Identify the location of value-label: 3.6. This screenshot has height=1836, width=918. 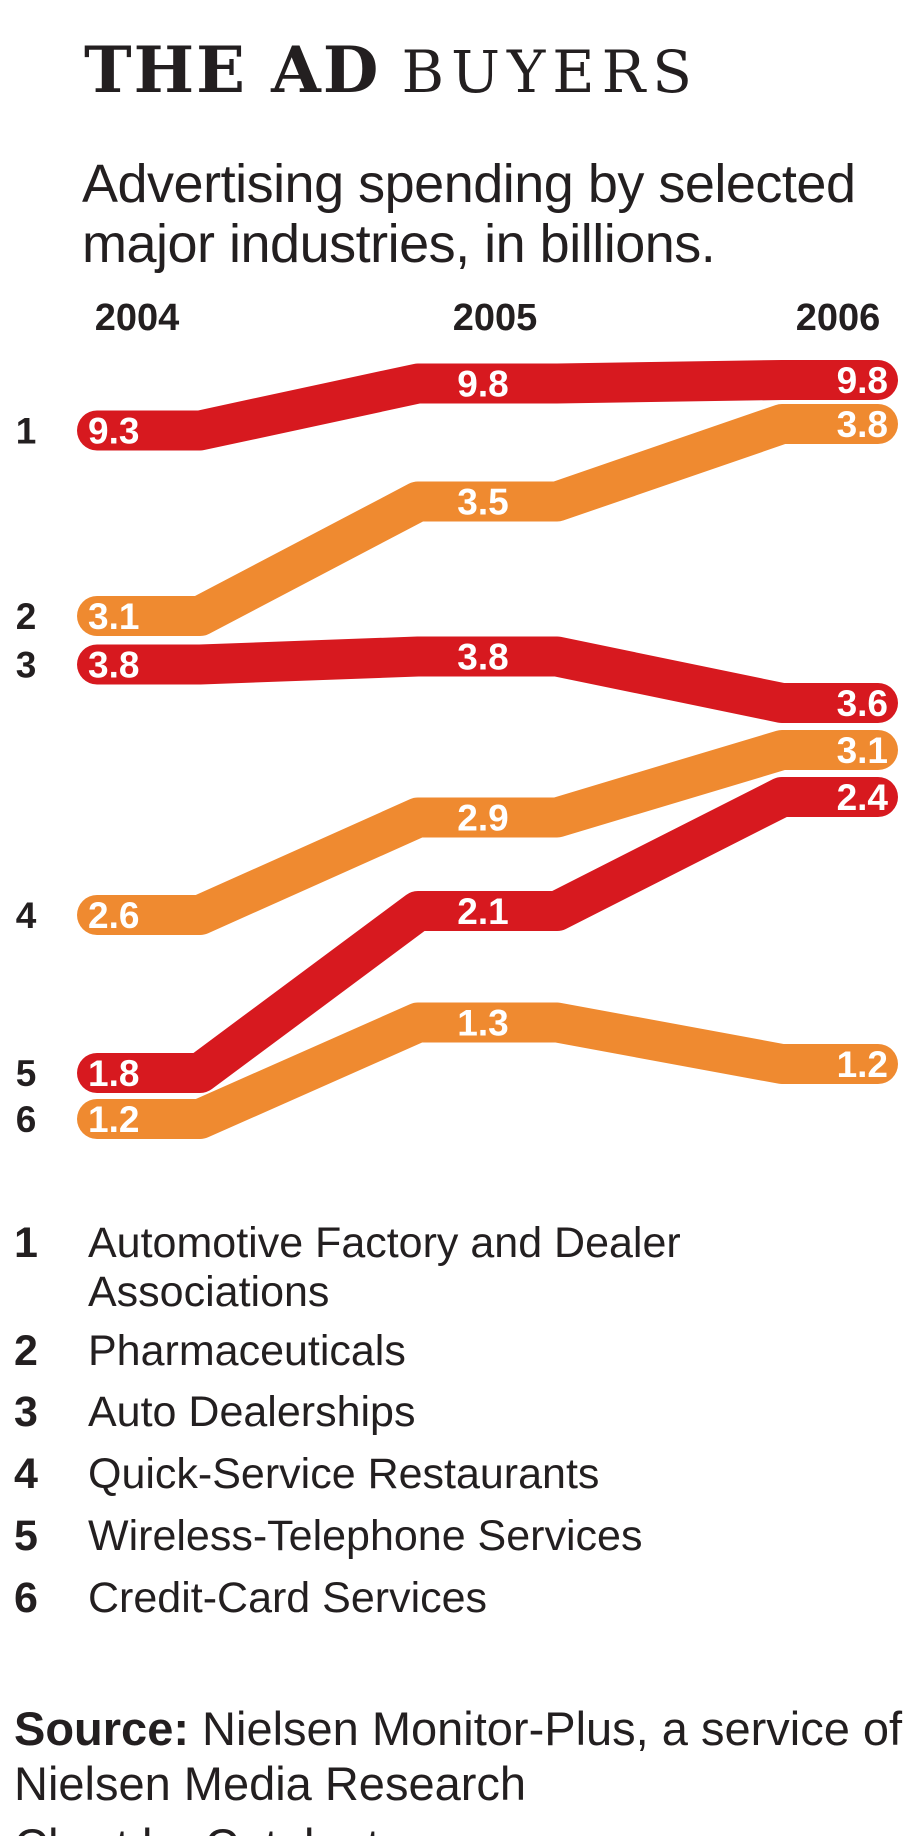
(862, 703).